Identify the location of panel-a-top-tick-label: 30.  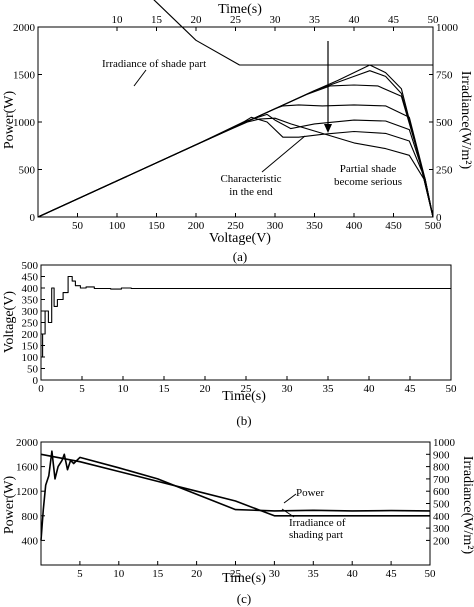
(276, 20).